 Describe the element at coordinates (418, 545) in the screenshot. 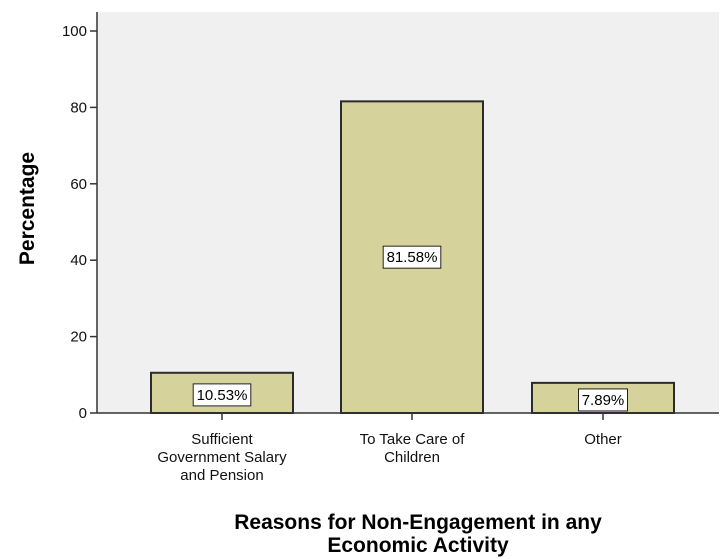

I see `x-axis-title-line: Economic Activity` at that location.